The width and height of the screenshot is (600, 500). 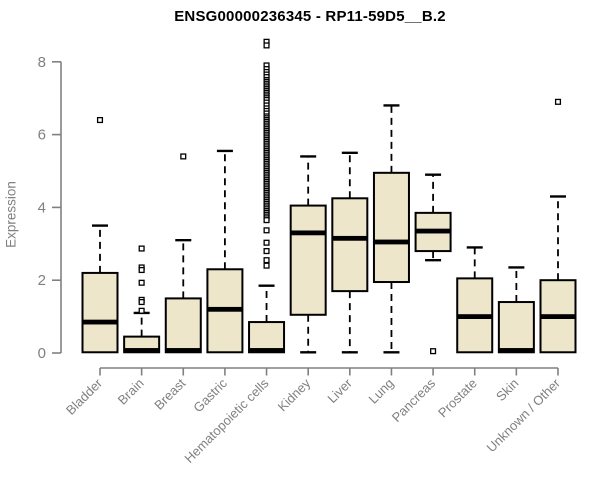 I want to click on x-category-label-bladder: Bladder, so click(x=84, y=396).